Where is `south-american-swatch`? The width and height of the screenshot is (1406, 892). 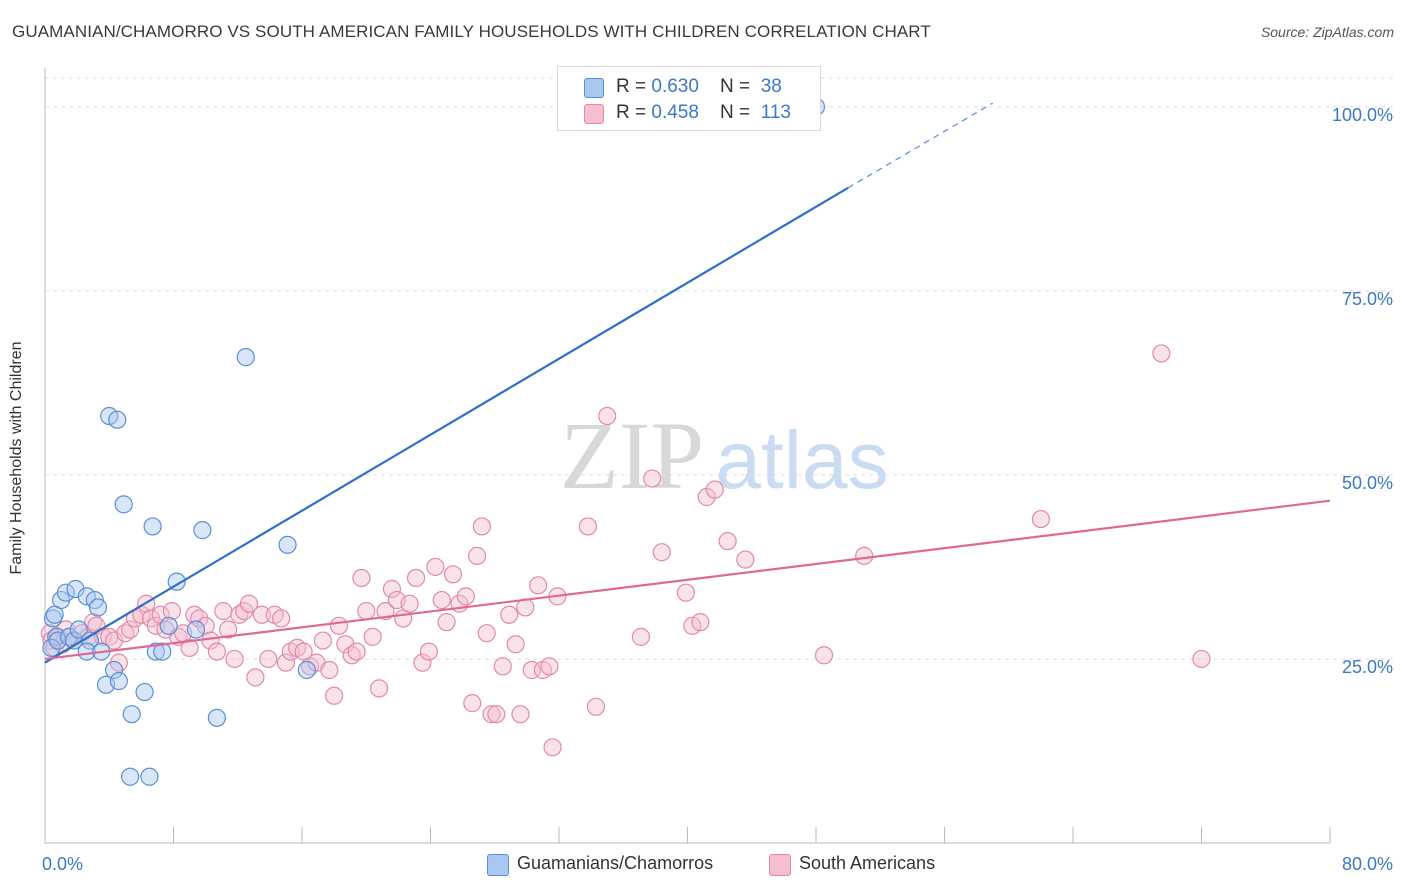
south-american-swatch is located at coordinates (594, 114).